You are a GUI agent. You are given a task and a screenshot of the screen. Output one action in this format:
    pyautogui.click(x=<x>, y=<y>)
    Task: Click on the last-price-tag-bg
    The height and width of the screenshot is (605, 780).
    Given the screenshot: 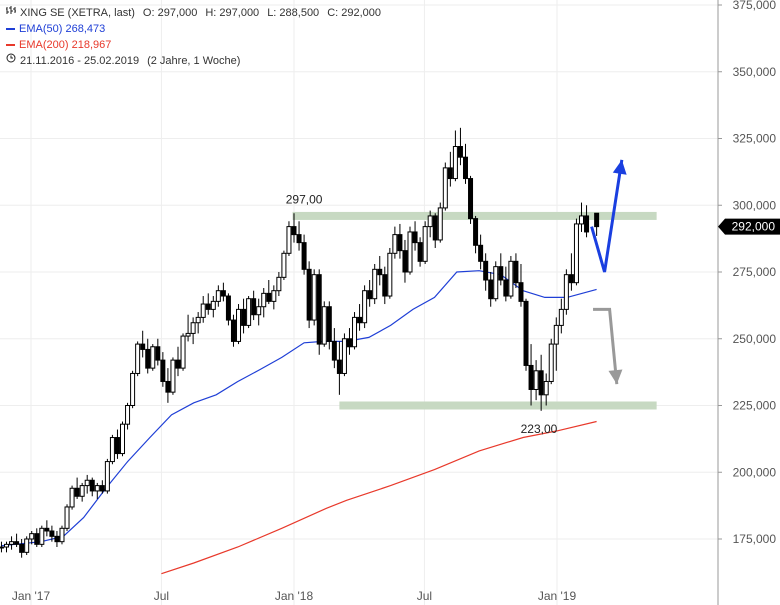 What is the action you would take?
    pyautogui.click(x=749, y=226)
    